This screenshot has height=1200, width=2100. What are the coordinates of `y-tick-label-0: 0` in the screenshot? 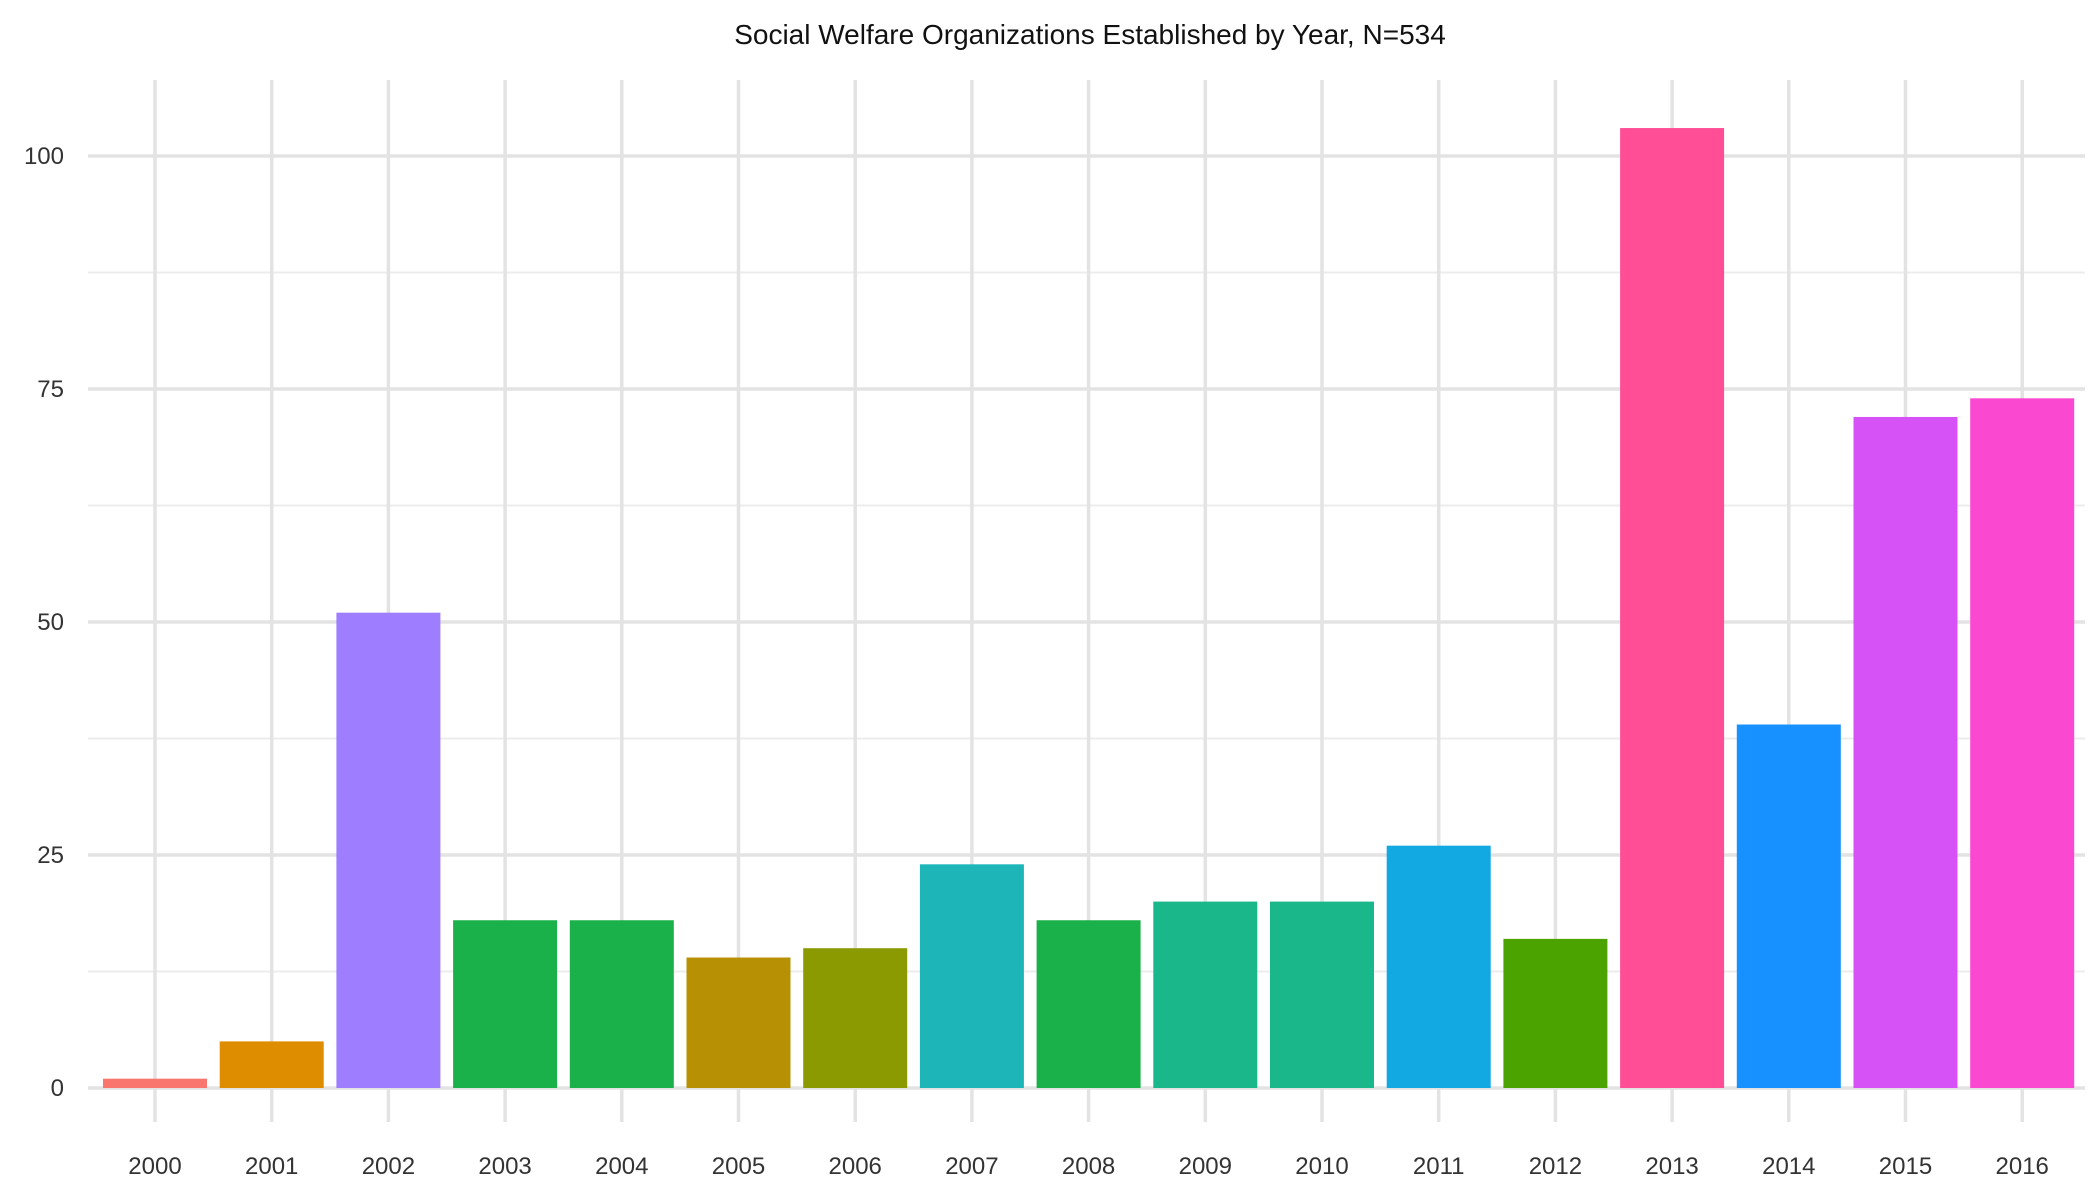 It's located at (57, 1088).